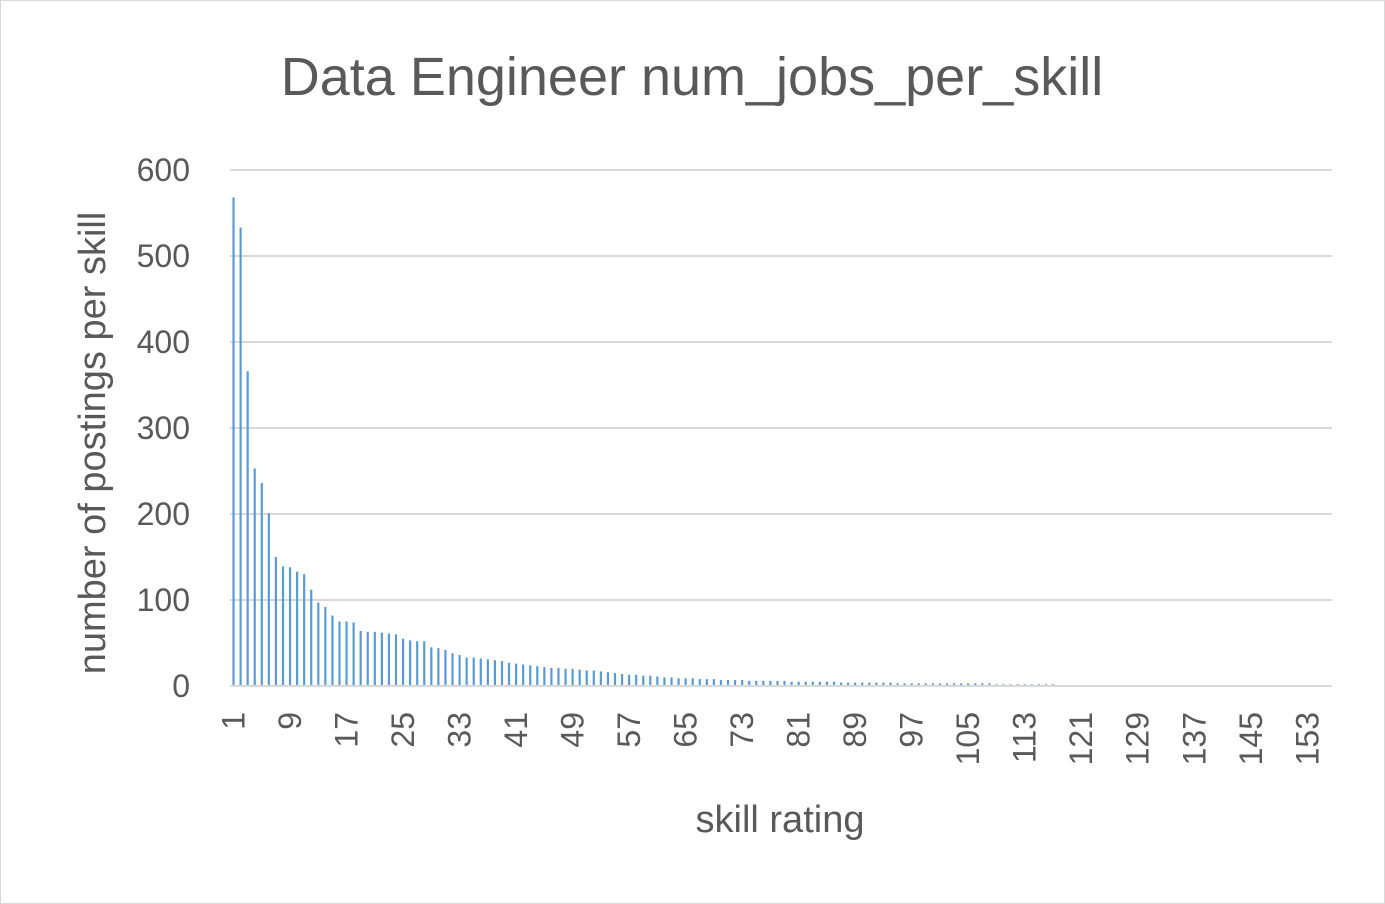 This screenshot has width=1385, height=904. Describe the element at coordinates (347, 730) in the screenshot. I see `x-tick-label: 17` at that location.